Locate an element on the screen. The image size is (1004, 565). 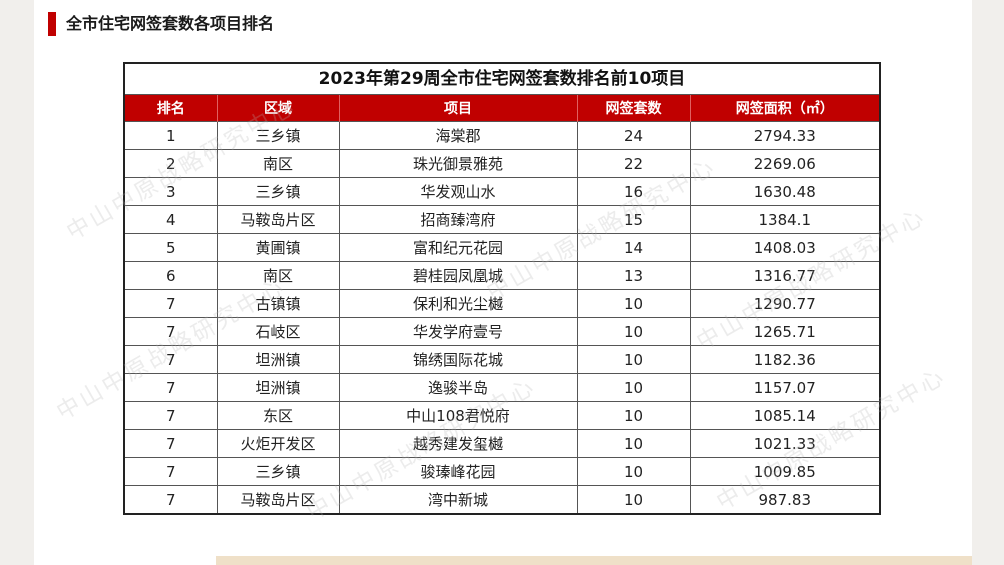
table-row: 7 东区 中山108君悦府 10 1085.14 is located at coordinates (502, 415).